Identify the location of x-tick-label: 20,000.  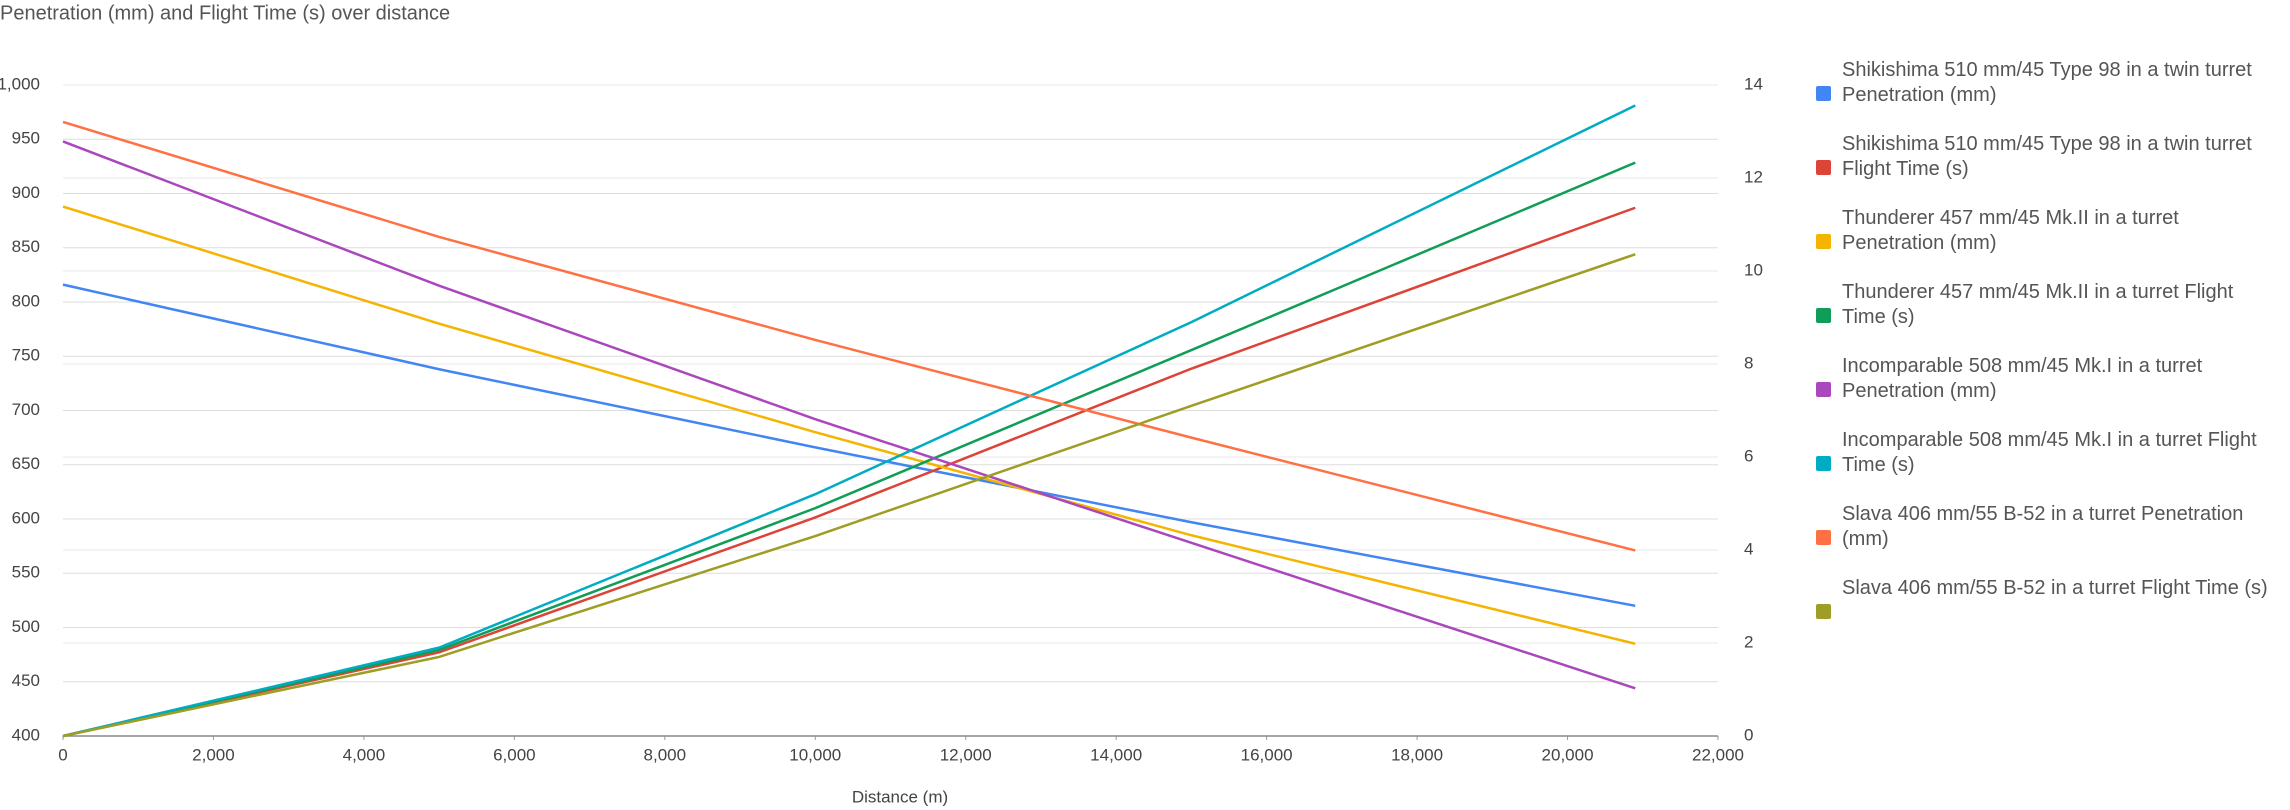
(1568, 754).